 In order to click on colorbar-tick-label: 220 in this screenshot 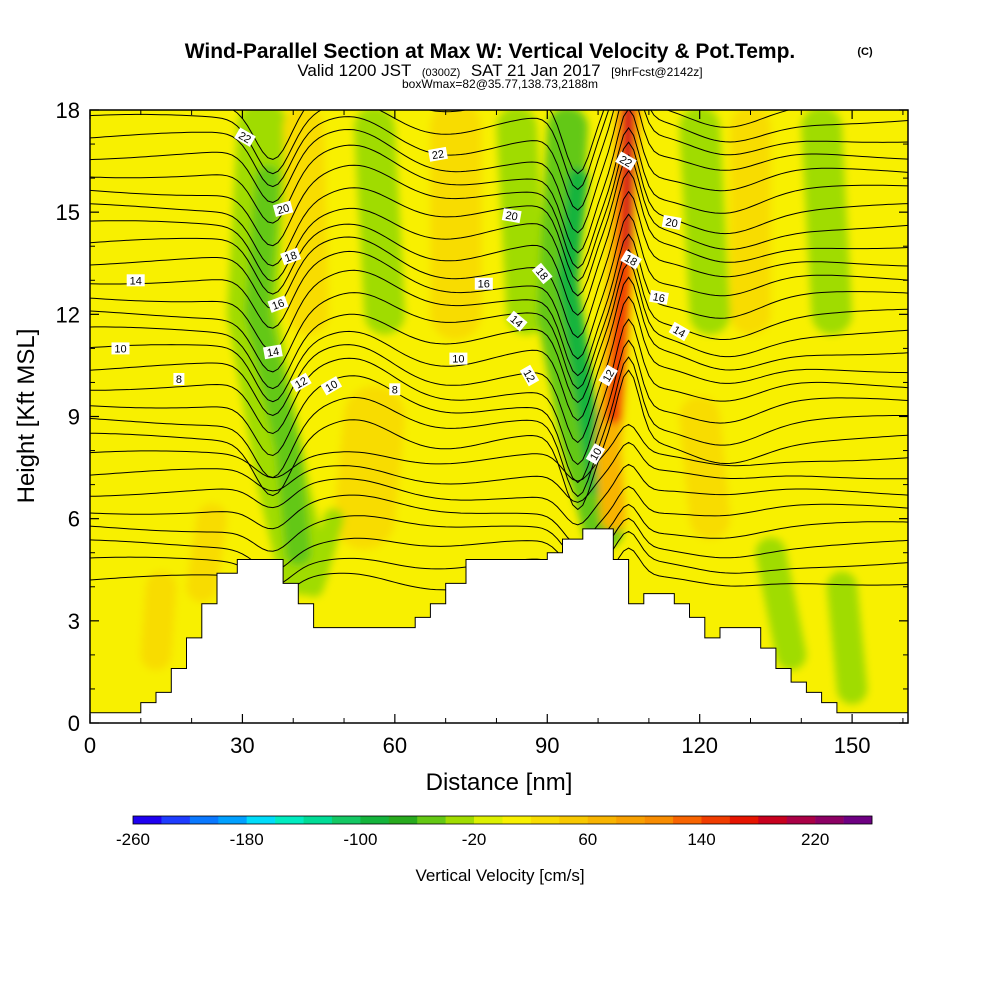, I will do `click(815, 839)`.